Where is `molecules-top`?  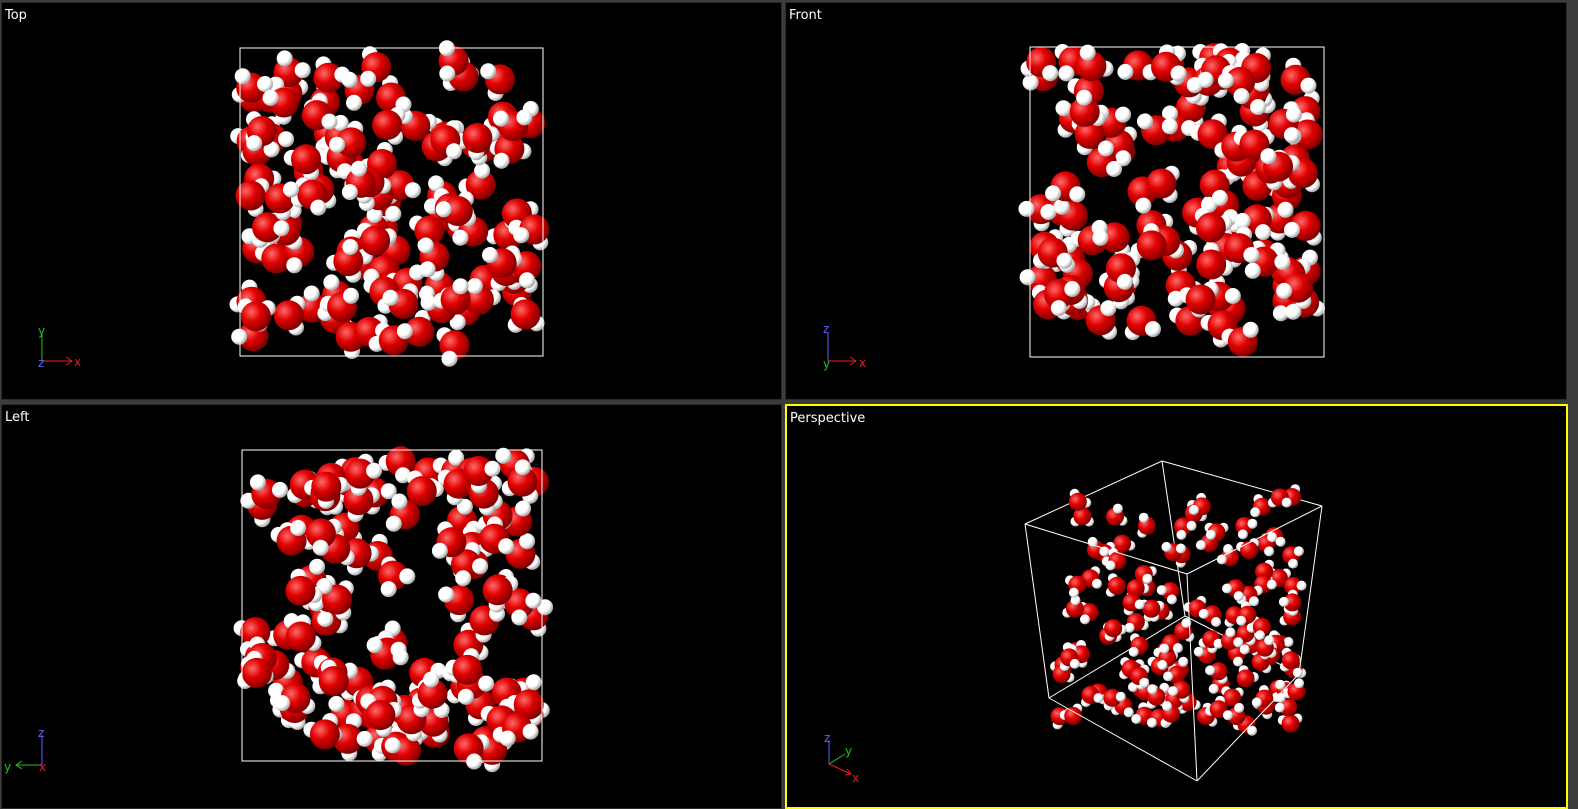
molecules-top is located at coordinates (389, 203).